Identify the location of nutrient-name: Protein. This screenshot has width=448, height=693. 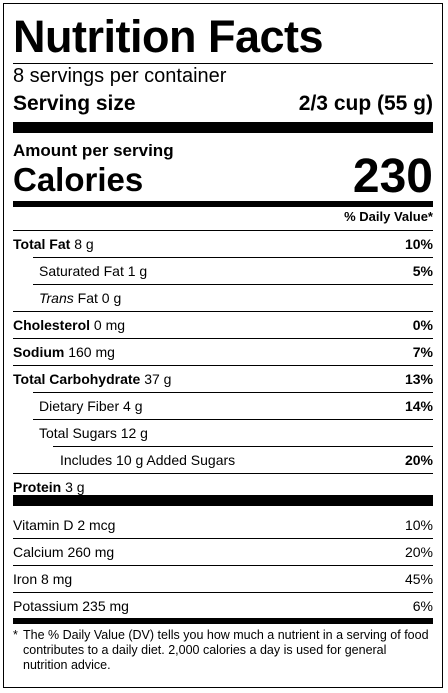
(37, 487).